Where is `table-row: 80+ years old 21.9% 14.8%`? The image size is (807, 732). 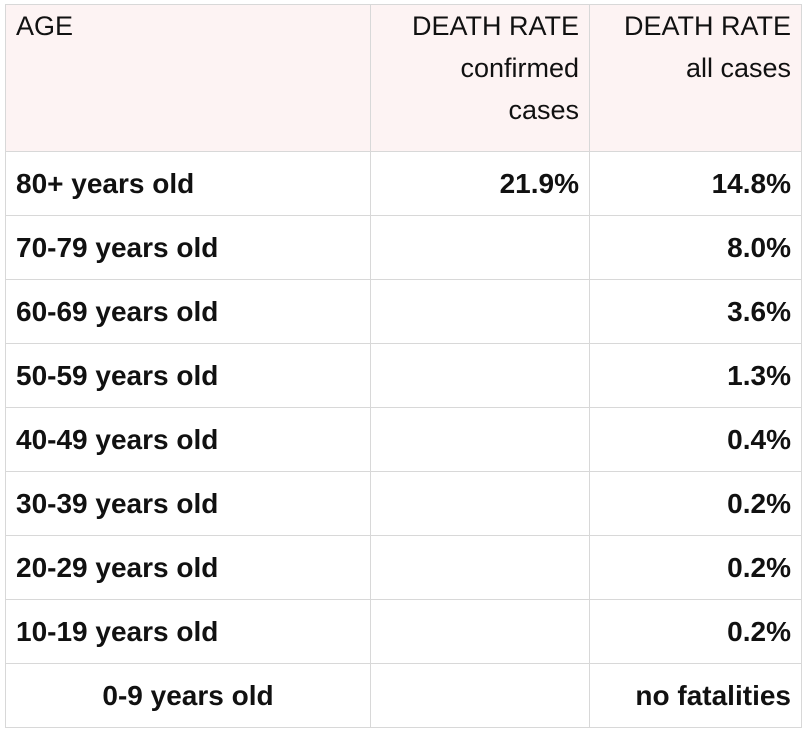
table-row: 80+ years old 21.9% 14.8% is located at coordinates (403, 183).